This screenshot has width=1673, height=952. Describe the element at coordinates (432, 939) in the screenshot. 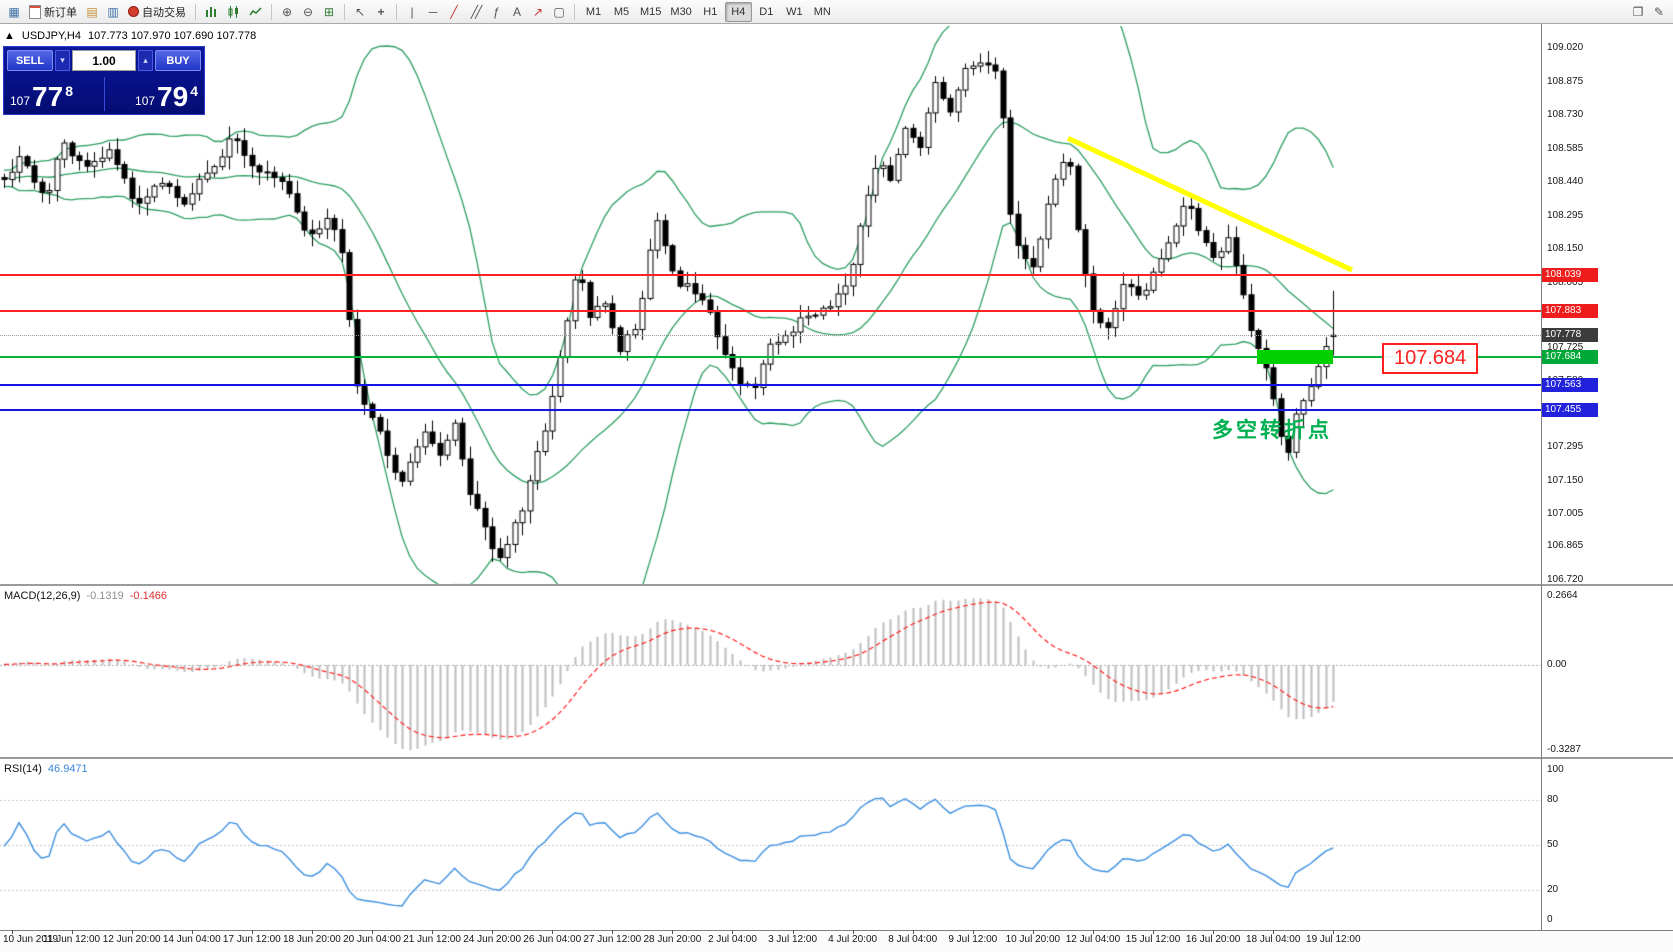

I see `time-axis-label: 21 Jun 12:00` at that location.